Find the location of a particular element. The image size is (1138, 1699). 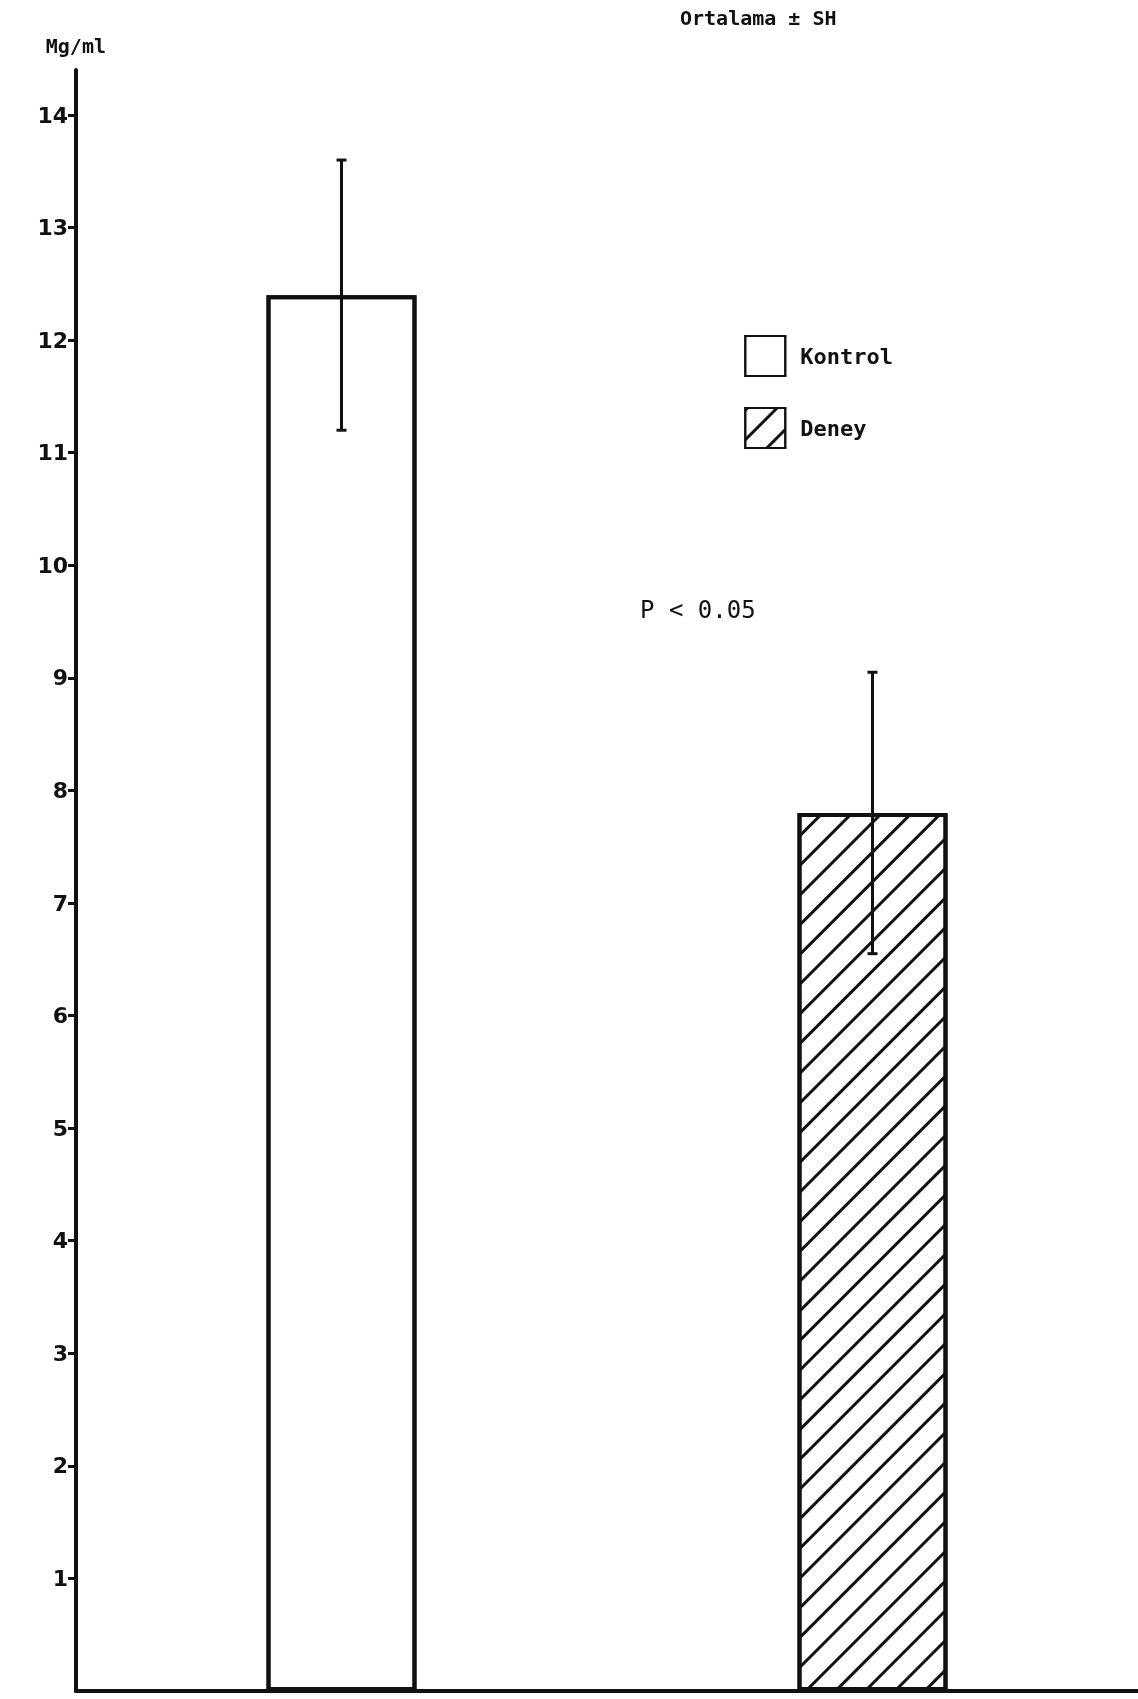

y-tick-label: 13 is located at coordinates (52, 228).